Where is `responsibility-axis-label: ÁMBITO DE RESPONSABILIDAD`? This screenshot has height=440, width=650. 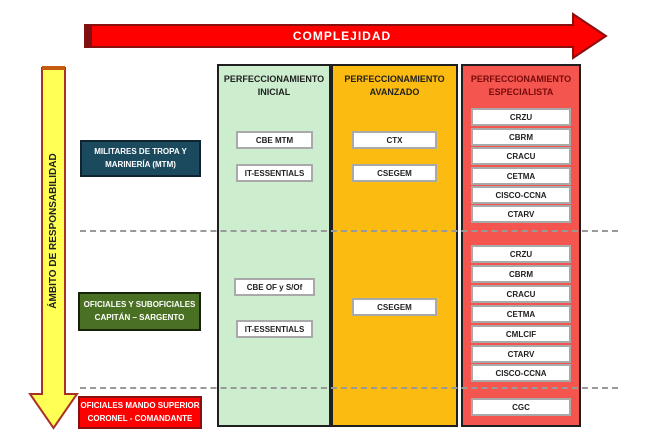
responsibility-axis-label: ÁMBITO DE RESPONSABILIDAD is located at coordinates (52, 230).